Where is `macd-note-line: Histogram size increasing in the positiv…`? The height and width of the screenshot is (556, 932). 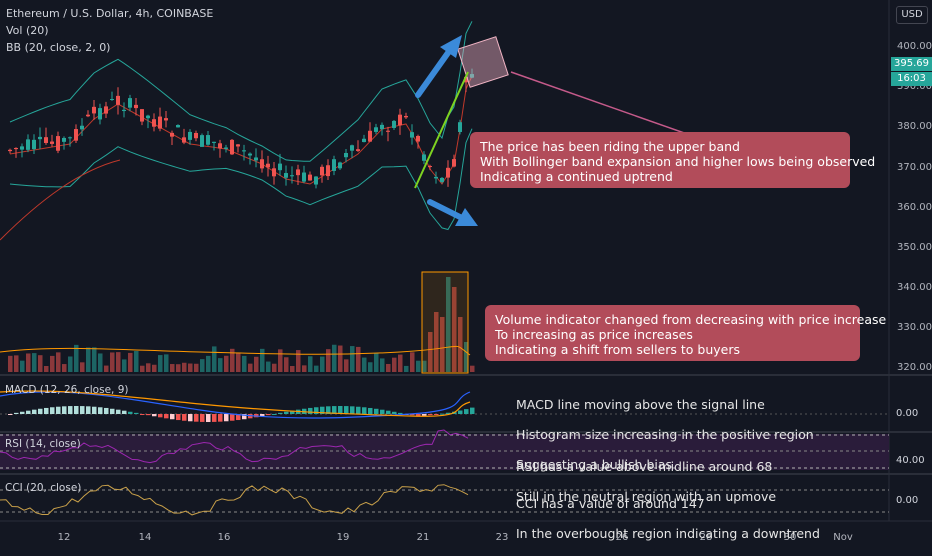 macd-note-line: Histogram size increasing in the positiv… is located at coordinates (665, 434).